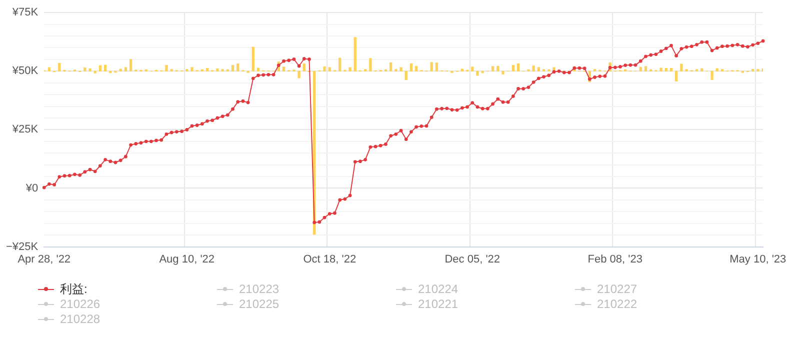 The image size is (787, 343). Describe the element at coordinates (259, 304) in the screenshot. I see `legend-label: 210225` at that location.